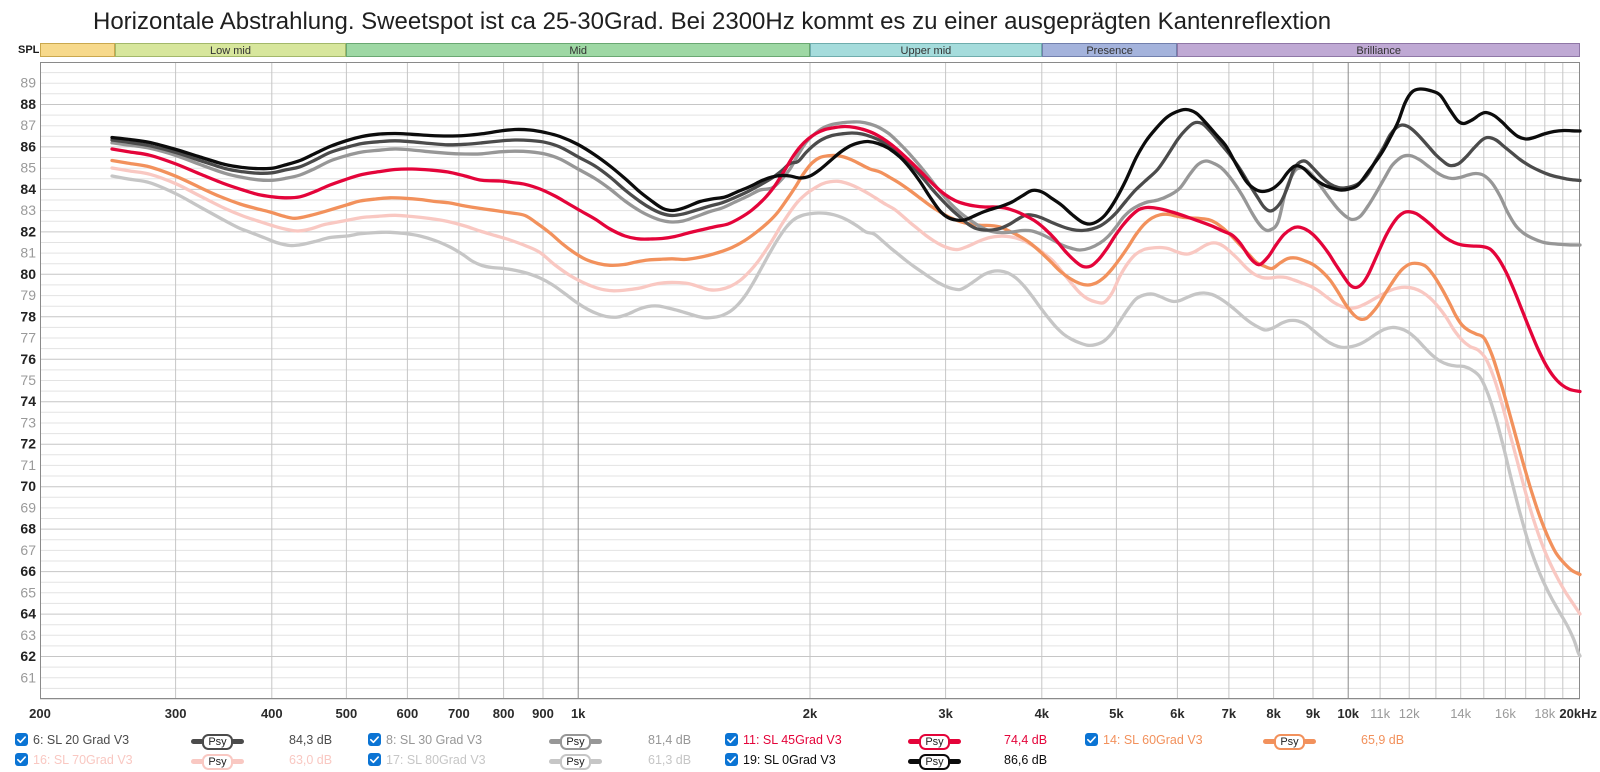  Describe the element at coordinates (1409, 713) in the screenshot. I see `svg-text: 12k` at that location.